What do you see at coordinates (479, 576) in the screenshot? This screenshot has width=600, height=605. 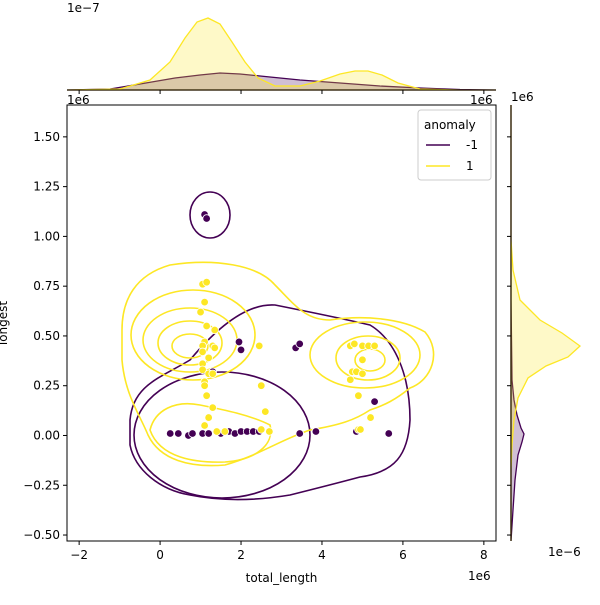 I see `x-axis-scale-label: 1e6` at bounding box center [479, 576].